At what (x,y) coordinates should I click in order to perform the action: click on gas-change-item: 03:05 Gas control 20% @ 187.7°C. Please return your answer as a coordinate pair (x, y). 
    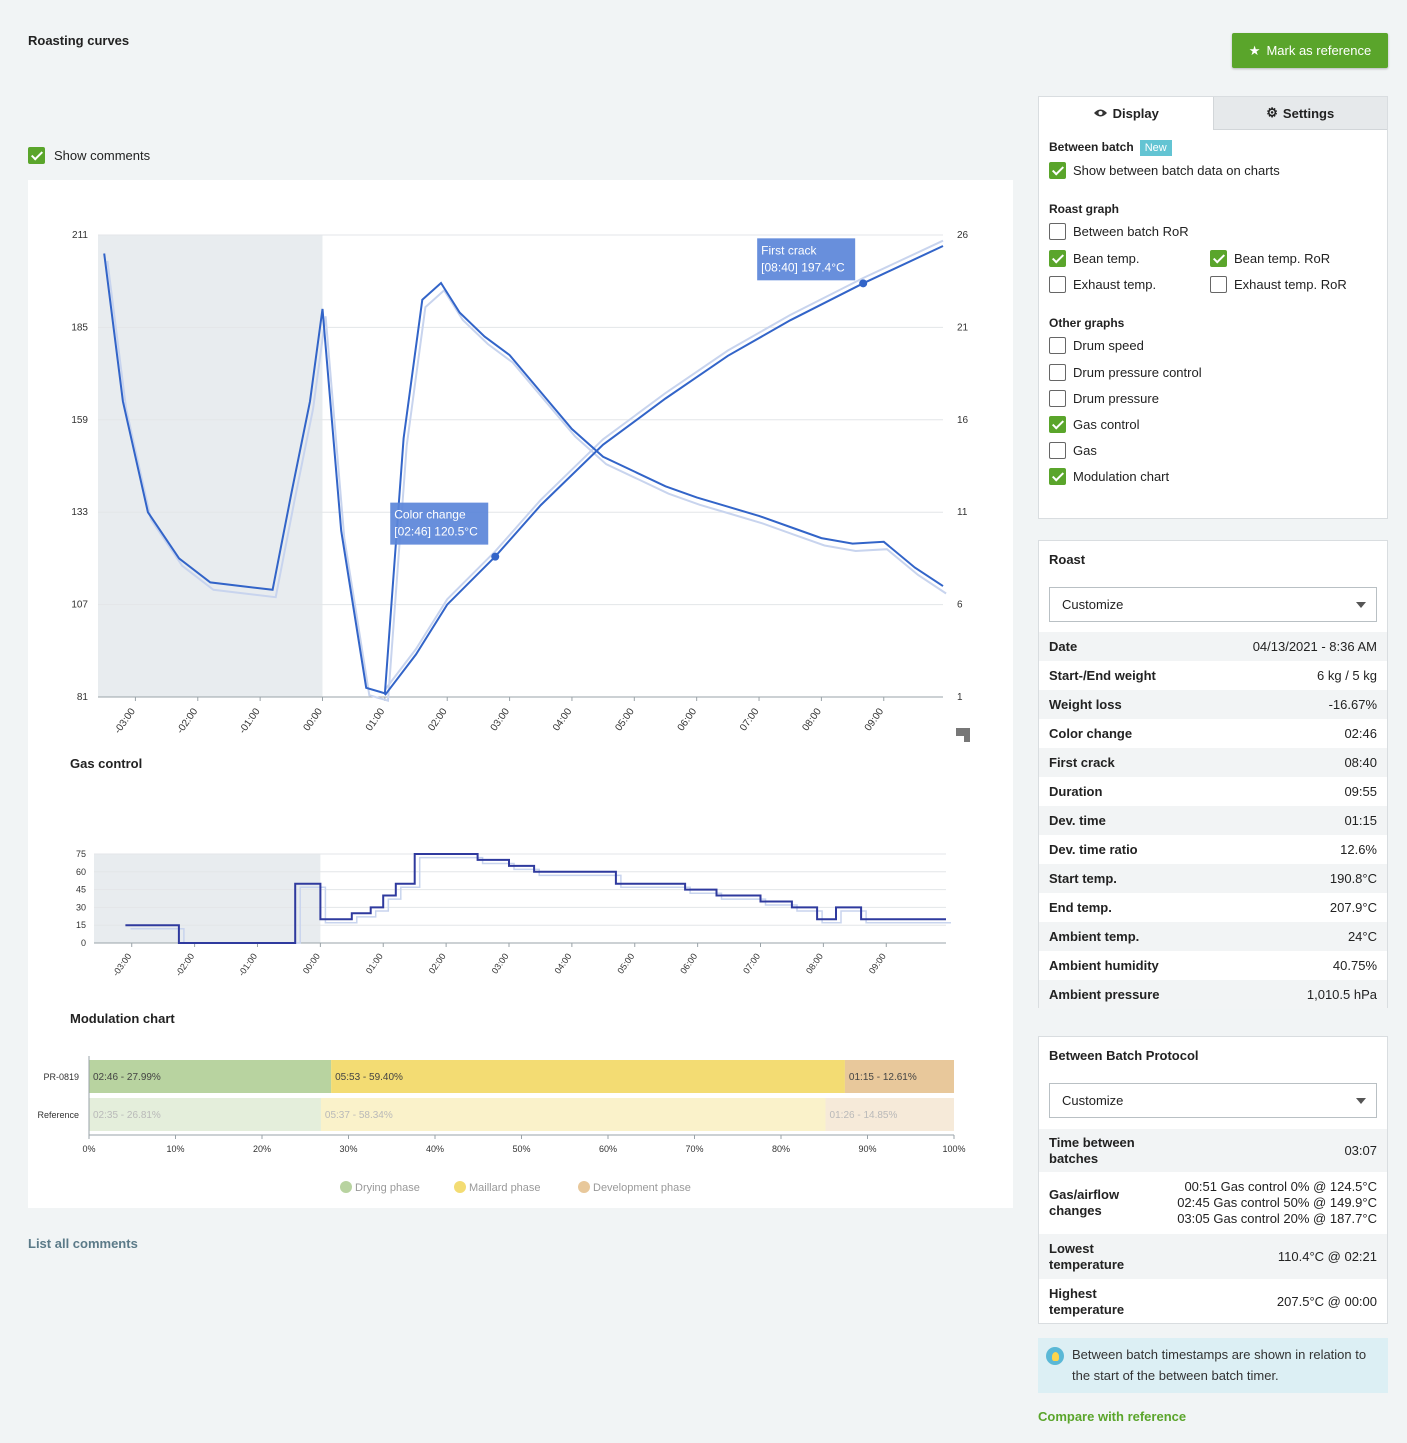
    Looking at the image, I should click on (1277, 1218).